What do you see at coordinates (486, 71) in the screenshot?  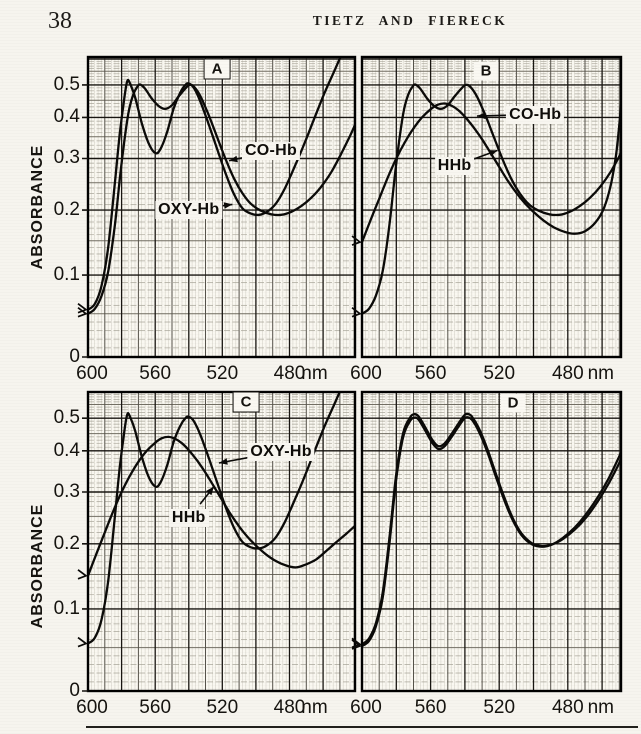 I see `panel-letter-b: B` at bounding box center [486, 71].